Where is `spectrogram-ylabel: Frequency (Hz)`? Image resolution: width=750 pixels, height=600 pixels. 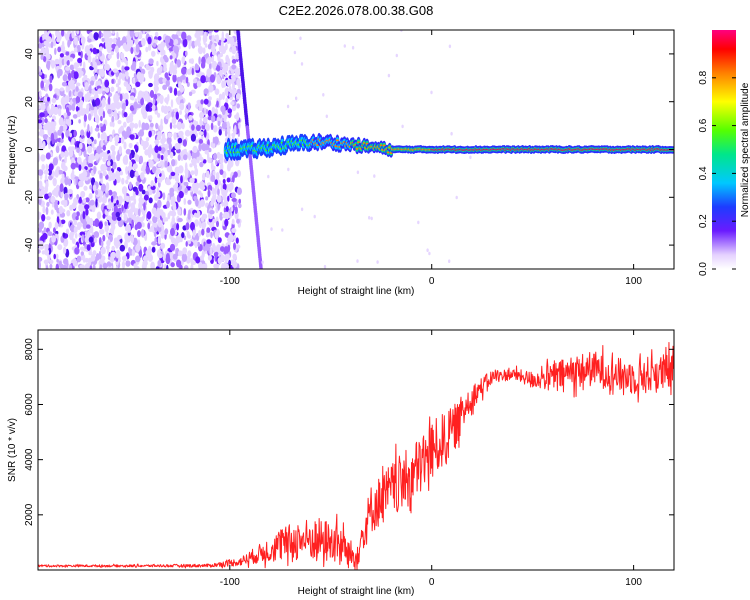 spectrogram-ylabel: Frequency (Hz) is located at coordinates (12, 150).